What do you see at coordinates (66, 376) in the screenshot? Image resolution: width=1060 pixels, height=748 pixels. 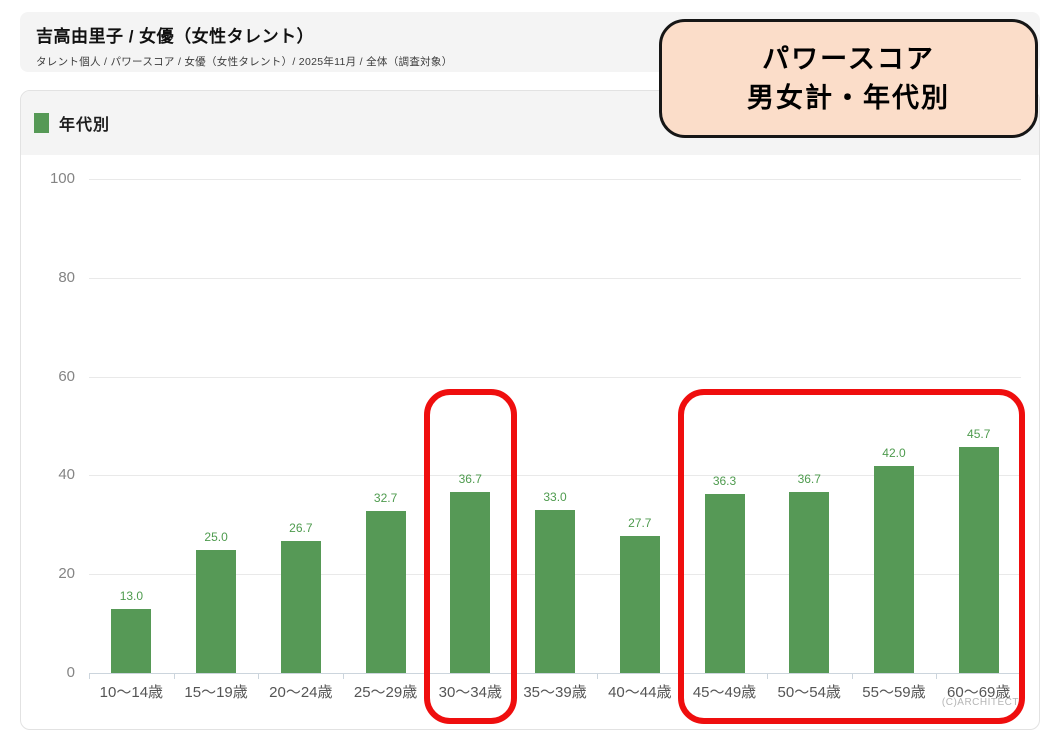 I see `y-axis-tick-label: 60` at bounding box center [66, 376].